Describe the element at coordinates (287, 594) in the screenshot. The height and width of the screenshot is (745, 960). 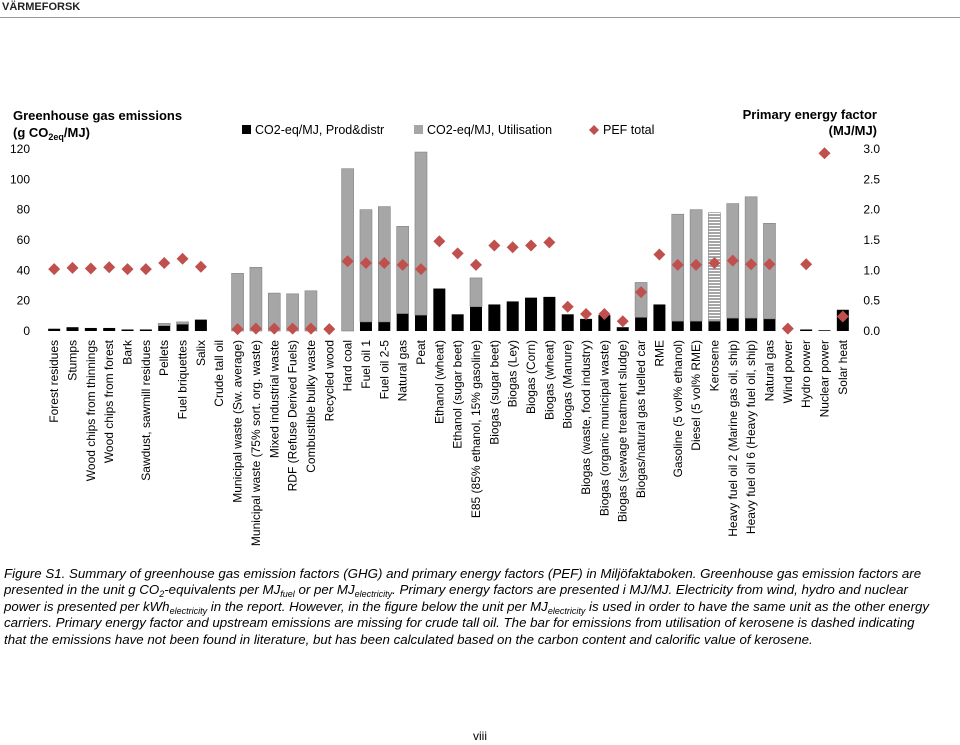
I see `caption-subscript: fuel` at that location.